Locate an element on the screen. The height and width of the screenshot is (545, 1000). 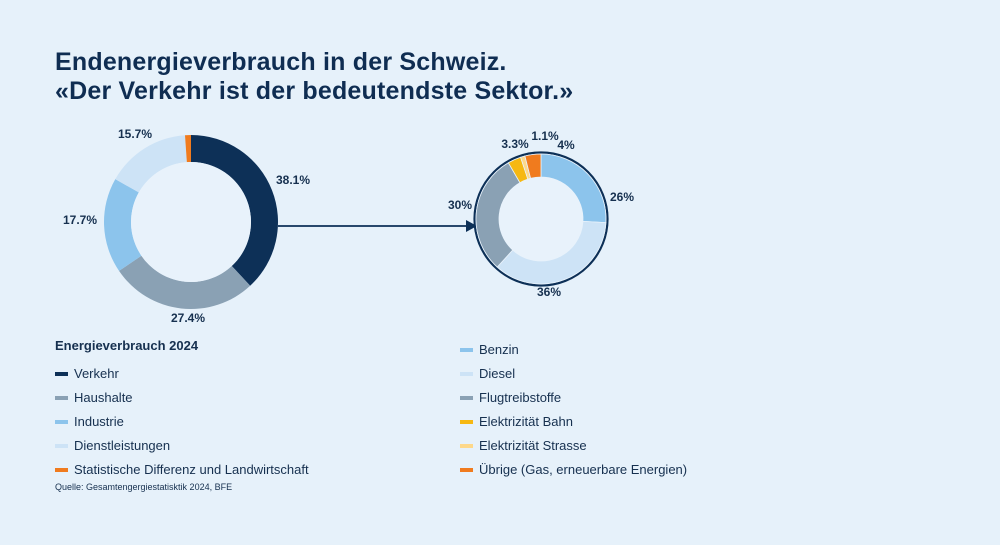
donut2-hole is located at coordinates (541, 219).